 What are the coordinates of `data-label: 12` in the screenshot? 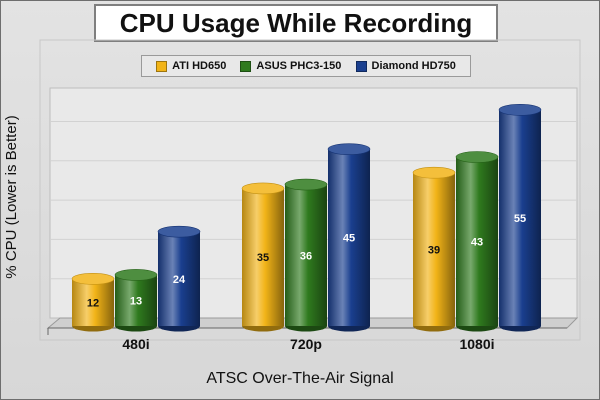 It's located at (93, 303).